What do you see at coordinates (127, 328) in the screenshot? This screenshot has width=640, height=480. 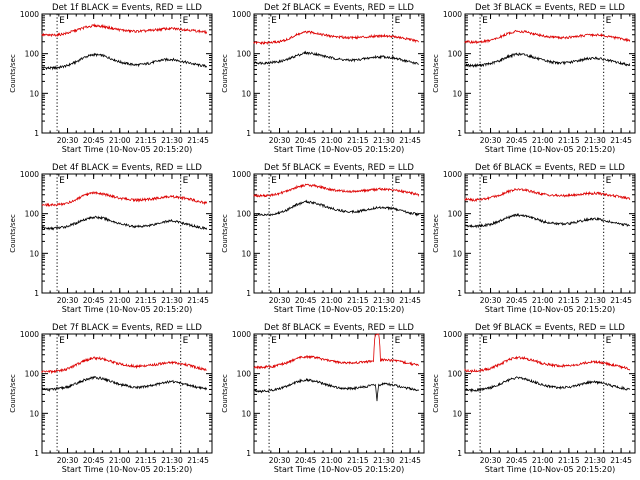 I see `chart-title: Det 7f BLACK = Events, RED = LLD` at bounding box center [127, 328].